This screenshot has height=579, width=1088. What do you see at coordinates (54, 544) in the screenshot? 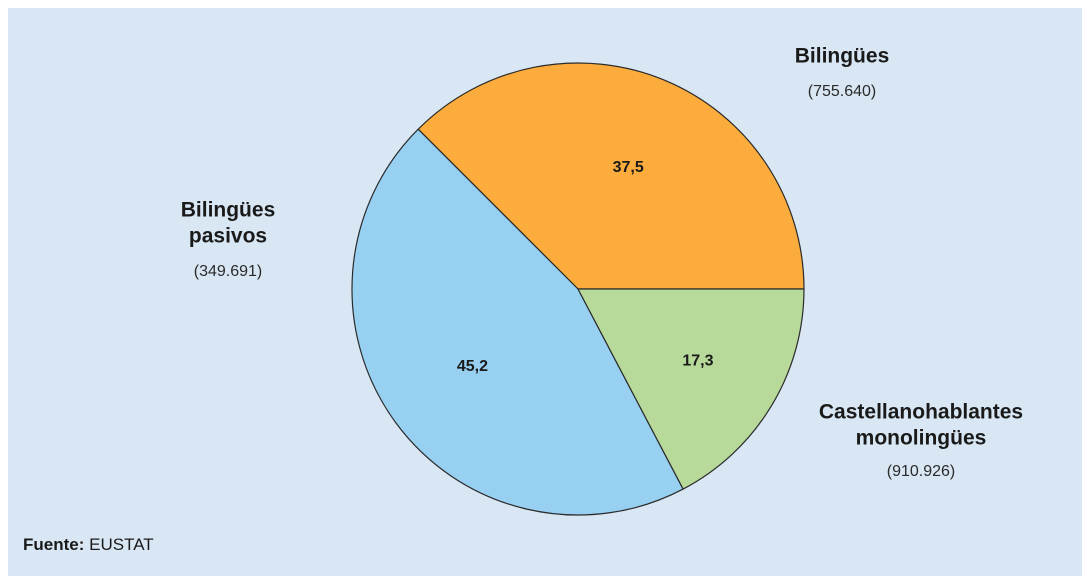
I see `source-label: Fuente:` at bounding box center [54, 544].